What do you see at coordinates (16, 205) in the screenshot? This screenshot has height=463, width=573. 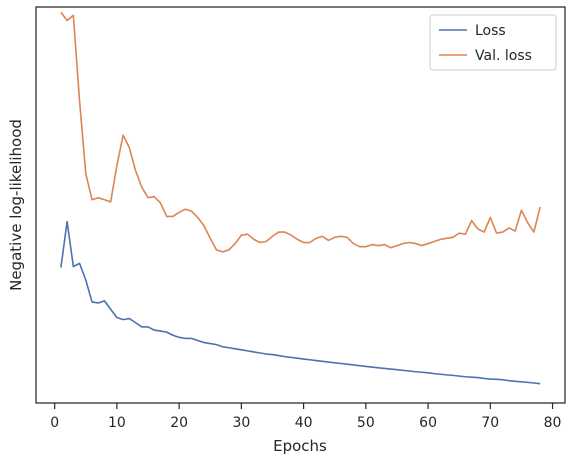 I see `y-axis-label: Negative log-likelihood` at bounding box center [16, 205].